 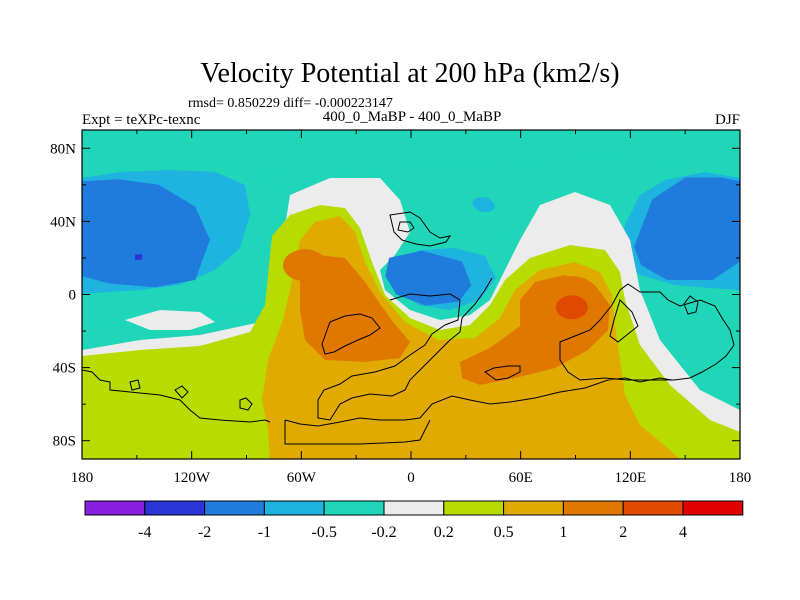 I want to click on colorbar-label: -0.2, so click(x=383, y=532).